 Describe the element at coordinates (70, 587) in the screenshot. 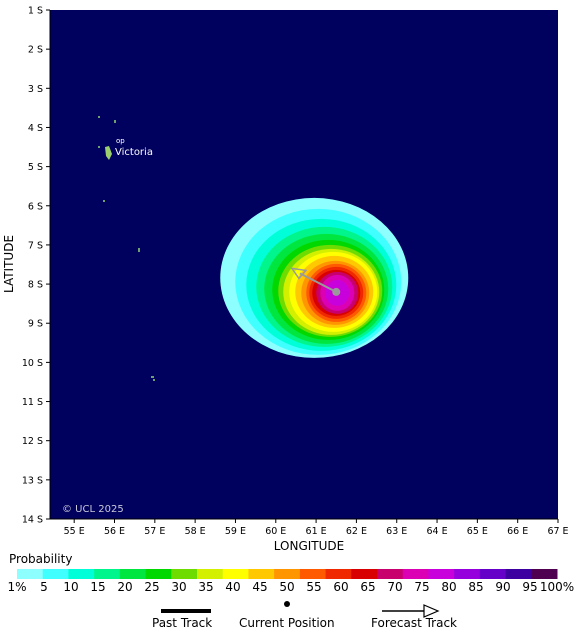

I see `probability-label: 10` at that location.